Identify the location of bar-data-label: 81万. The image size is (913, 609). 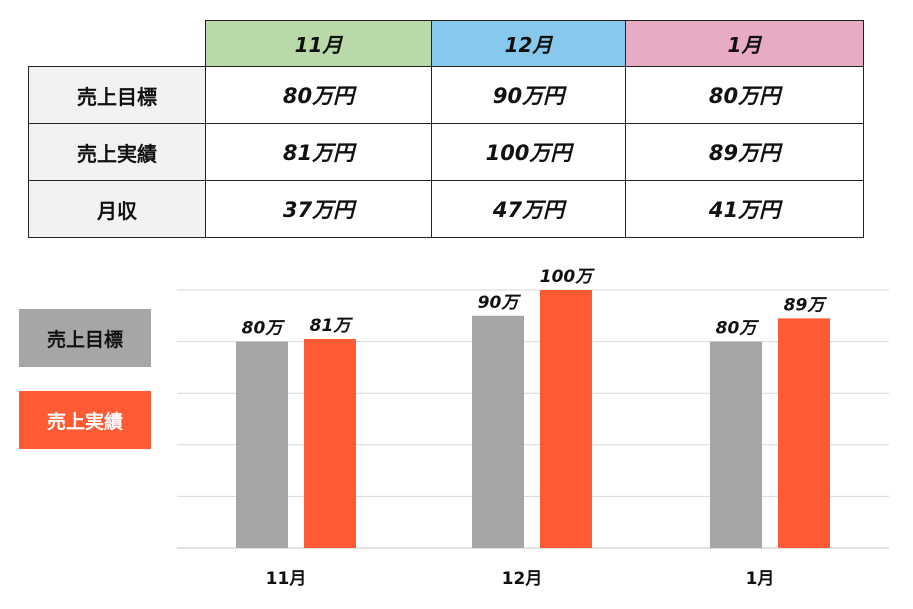
(332, 326).